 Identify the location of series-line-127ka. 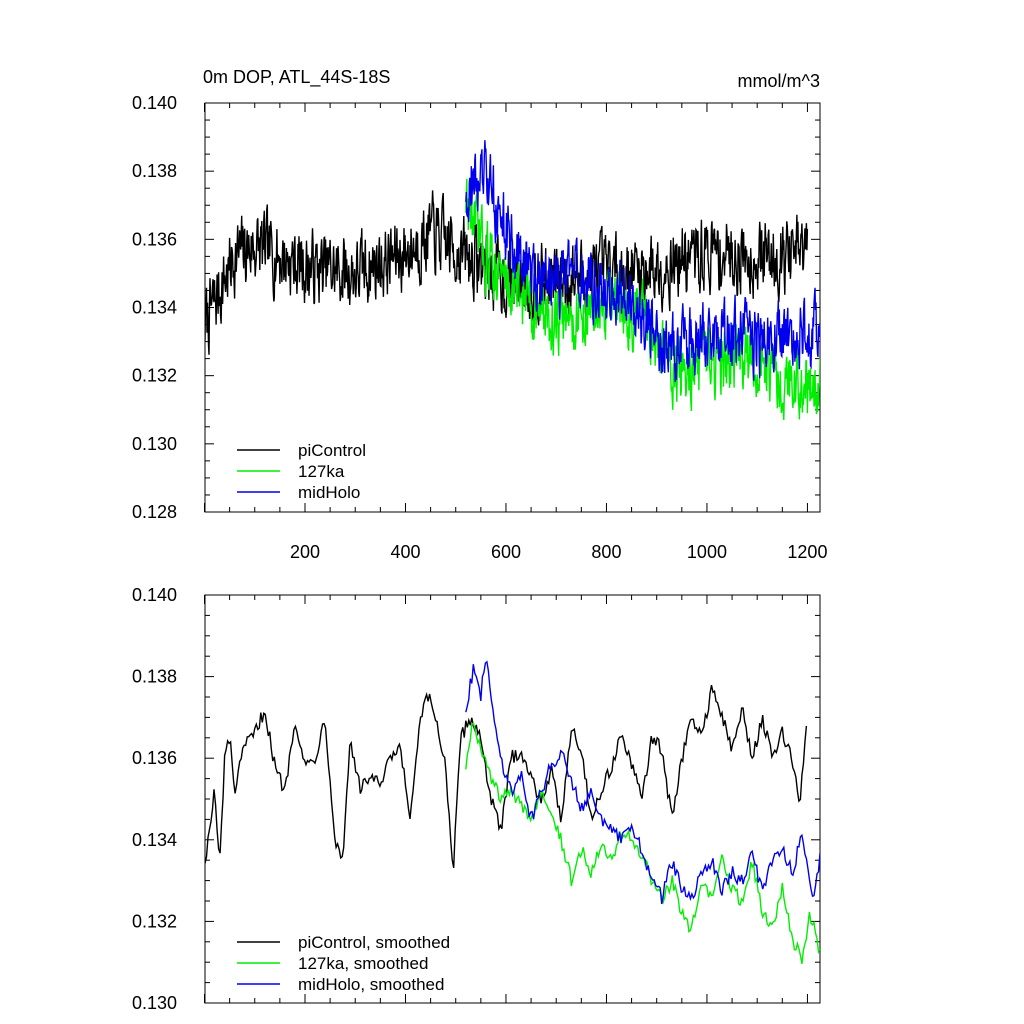
(642, 299).